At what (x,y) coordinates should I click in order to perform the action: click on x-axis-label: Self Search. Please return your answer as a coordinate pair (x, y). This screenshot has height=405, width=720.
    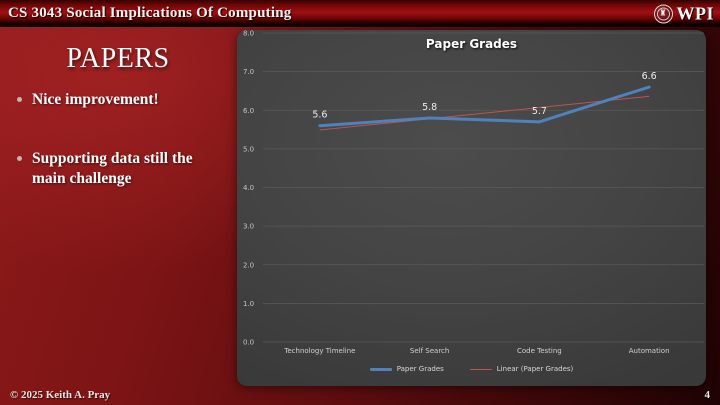
    Looking at the image, I should click on (429, 351).